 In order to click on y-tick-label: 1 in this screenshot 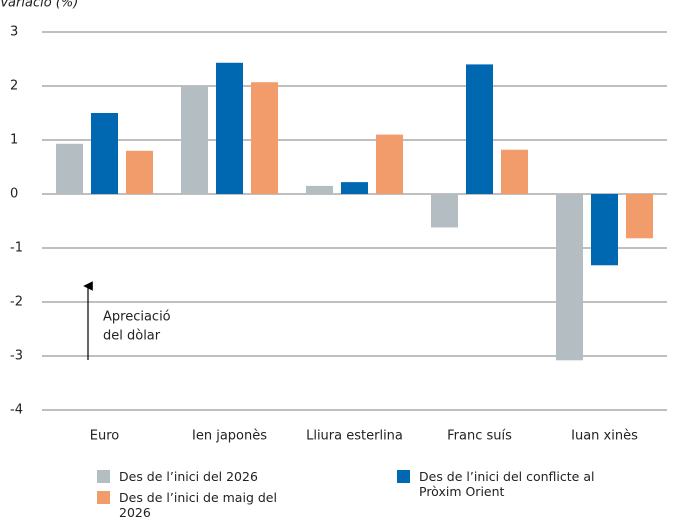, I will do `click(14, 140)`.